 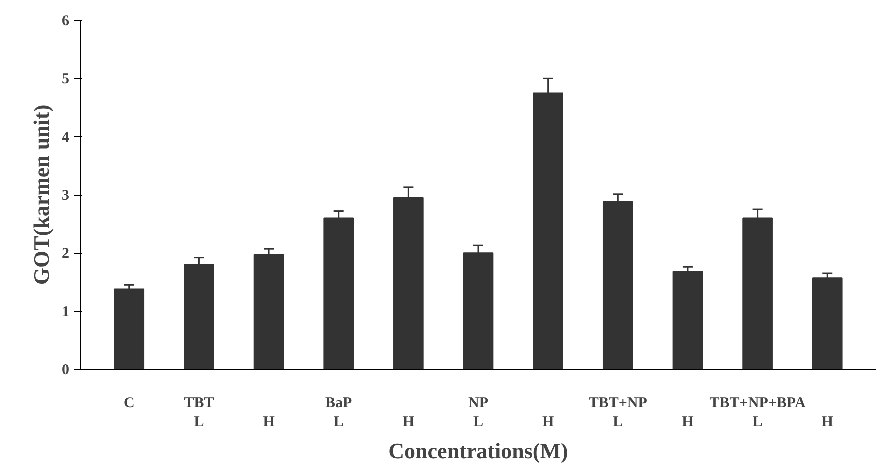 I want to click on y-tick-label: 3, so click(x=66, y=196).